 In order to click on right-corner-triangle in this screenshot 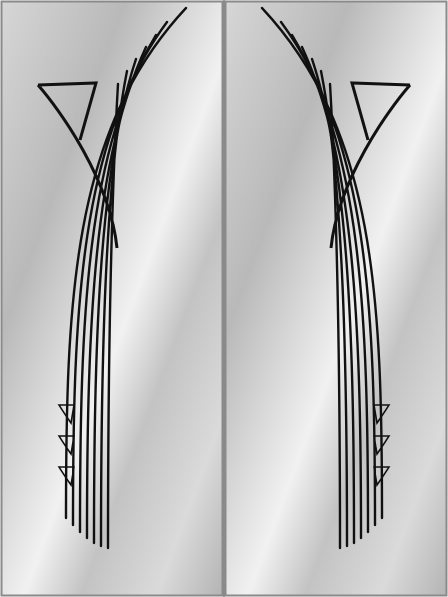, I will do `click(370, 165)`.